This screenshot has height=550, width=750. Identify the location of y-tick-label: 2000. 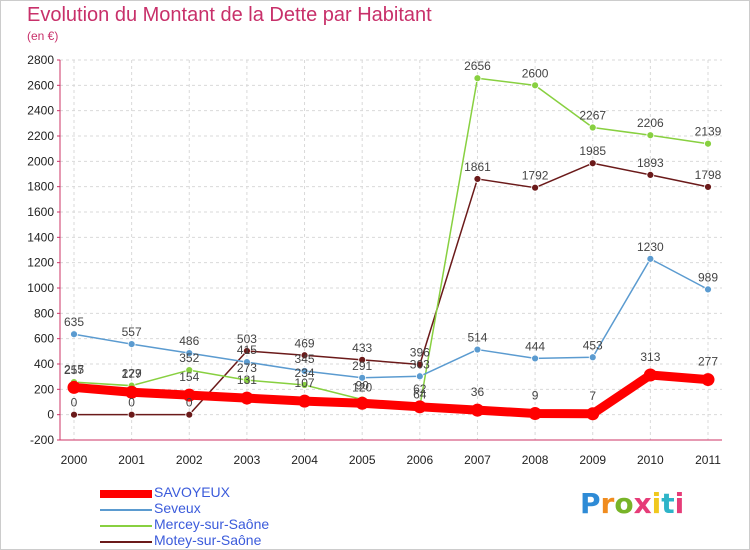
(40, 161).